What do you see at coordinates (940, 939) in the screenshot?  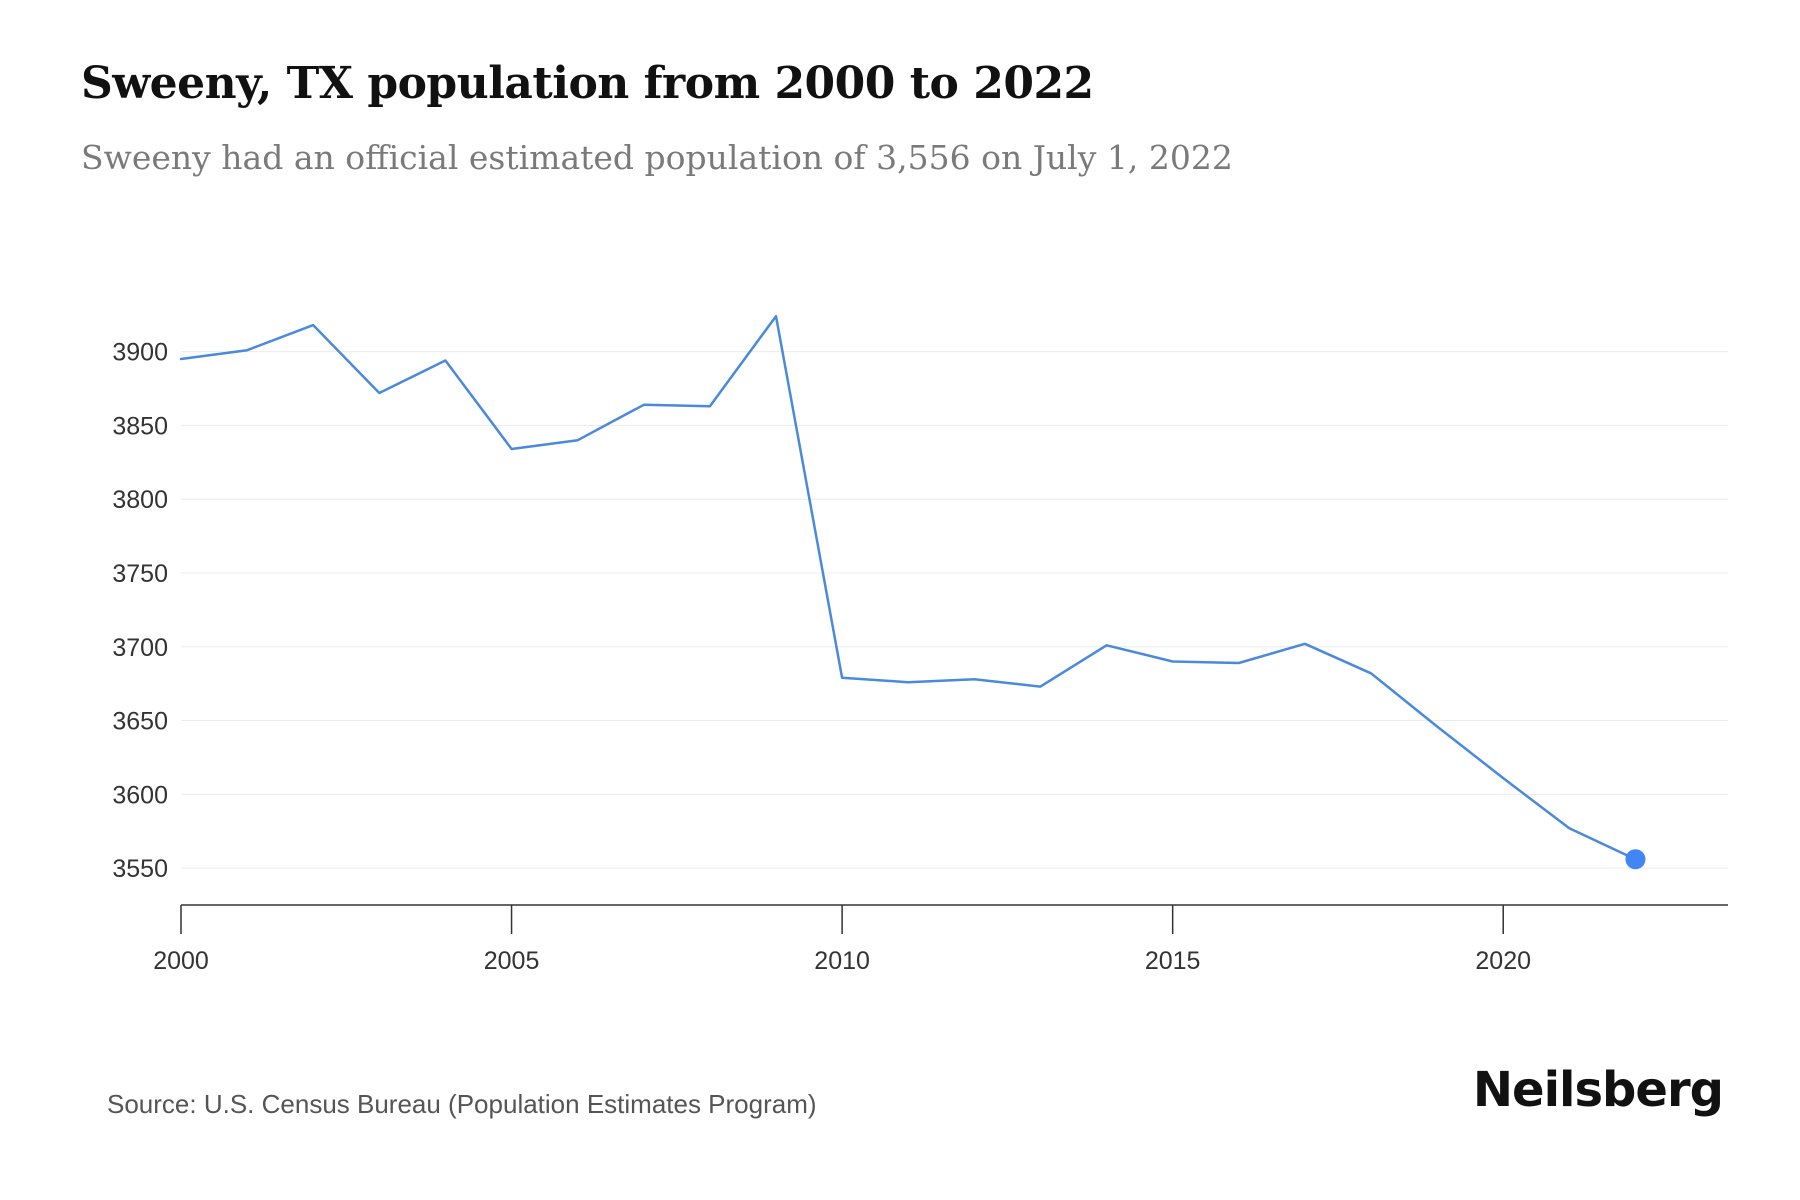 I see `x-axis: 2000 2005 2010 2015 2020` at bounding box center [940, 939].